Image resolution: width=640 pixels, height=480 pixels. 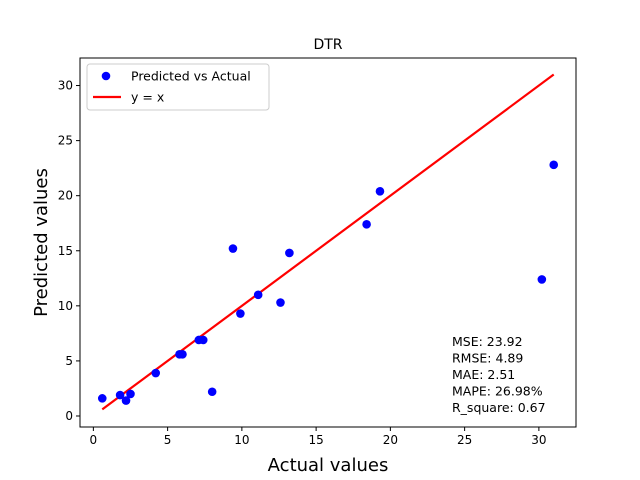 I want to click on metric-annotation: R_square: 0.67, so click(x=499, y=407).